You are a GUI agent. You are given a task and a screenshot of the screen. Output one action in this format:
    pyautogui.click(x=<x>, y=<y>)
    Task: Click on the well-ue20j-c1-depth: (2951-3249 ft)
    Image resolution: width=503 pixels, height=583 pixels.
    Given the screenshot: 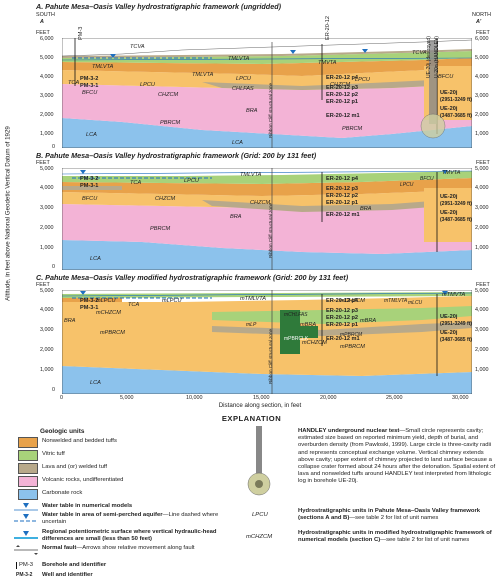 What is the action you would take?
    pyautogui.click(x=456, y=324)
    